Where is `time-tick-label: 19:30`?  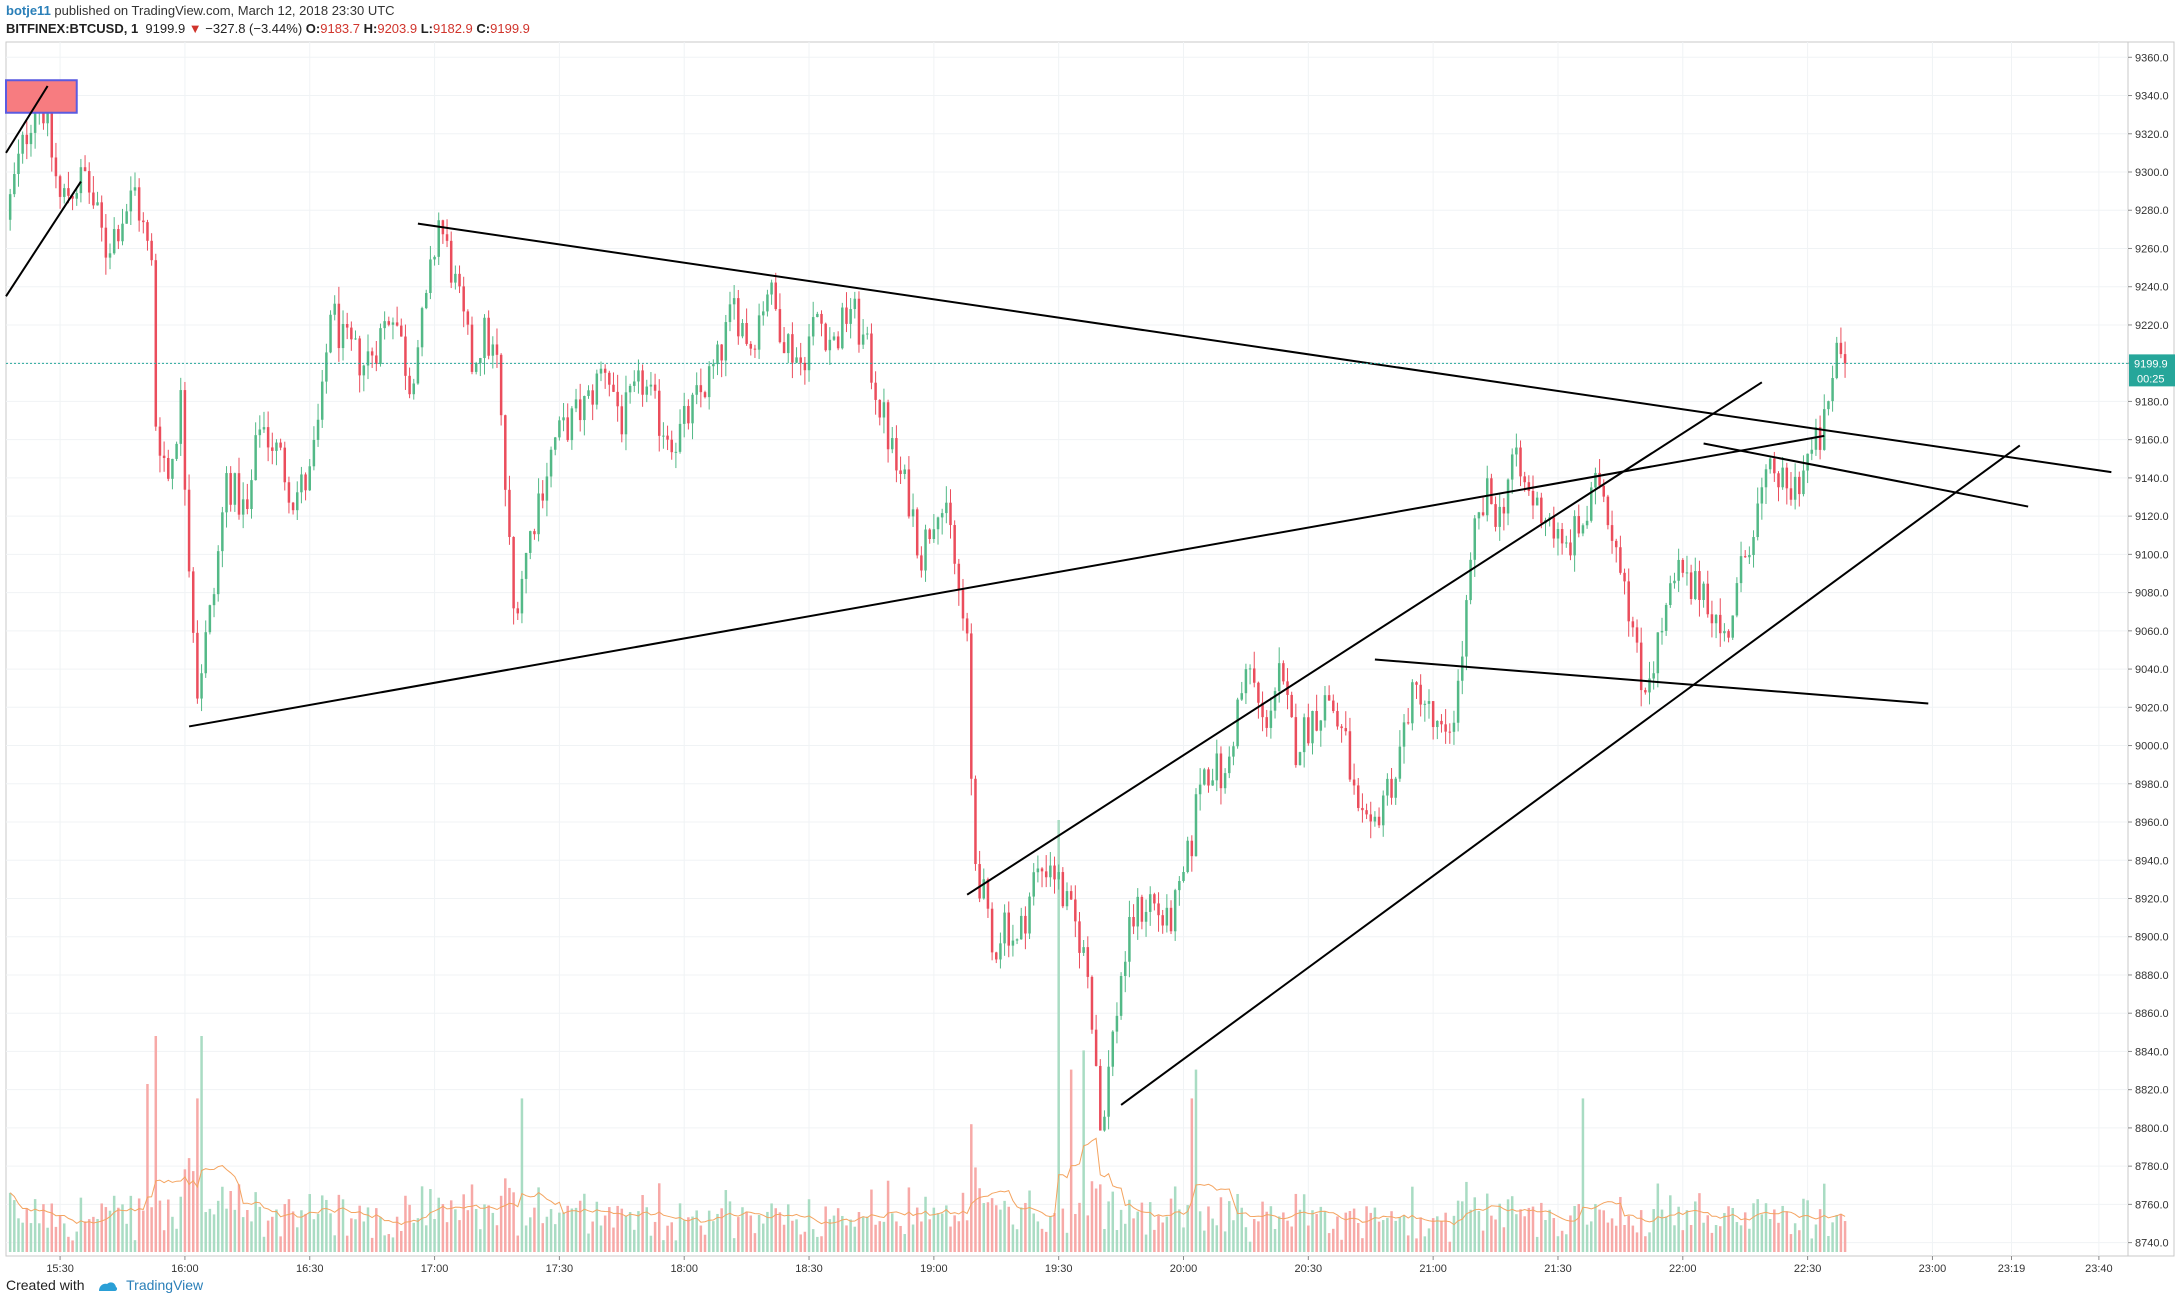 time-tick-label: 19:30 is located at coordinates (1059, 1269).